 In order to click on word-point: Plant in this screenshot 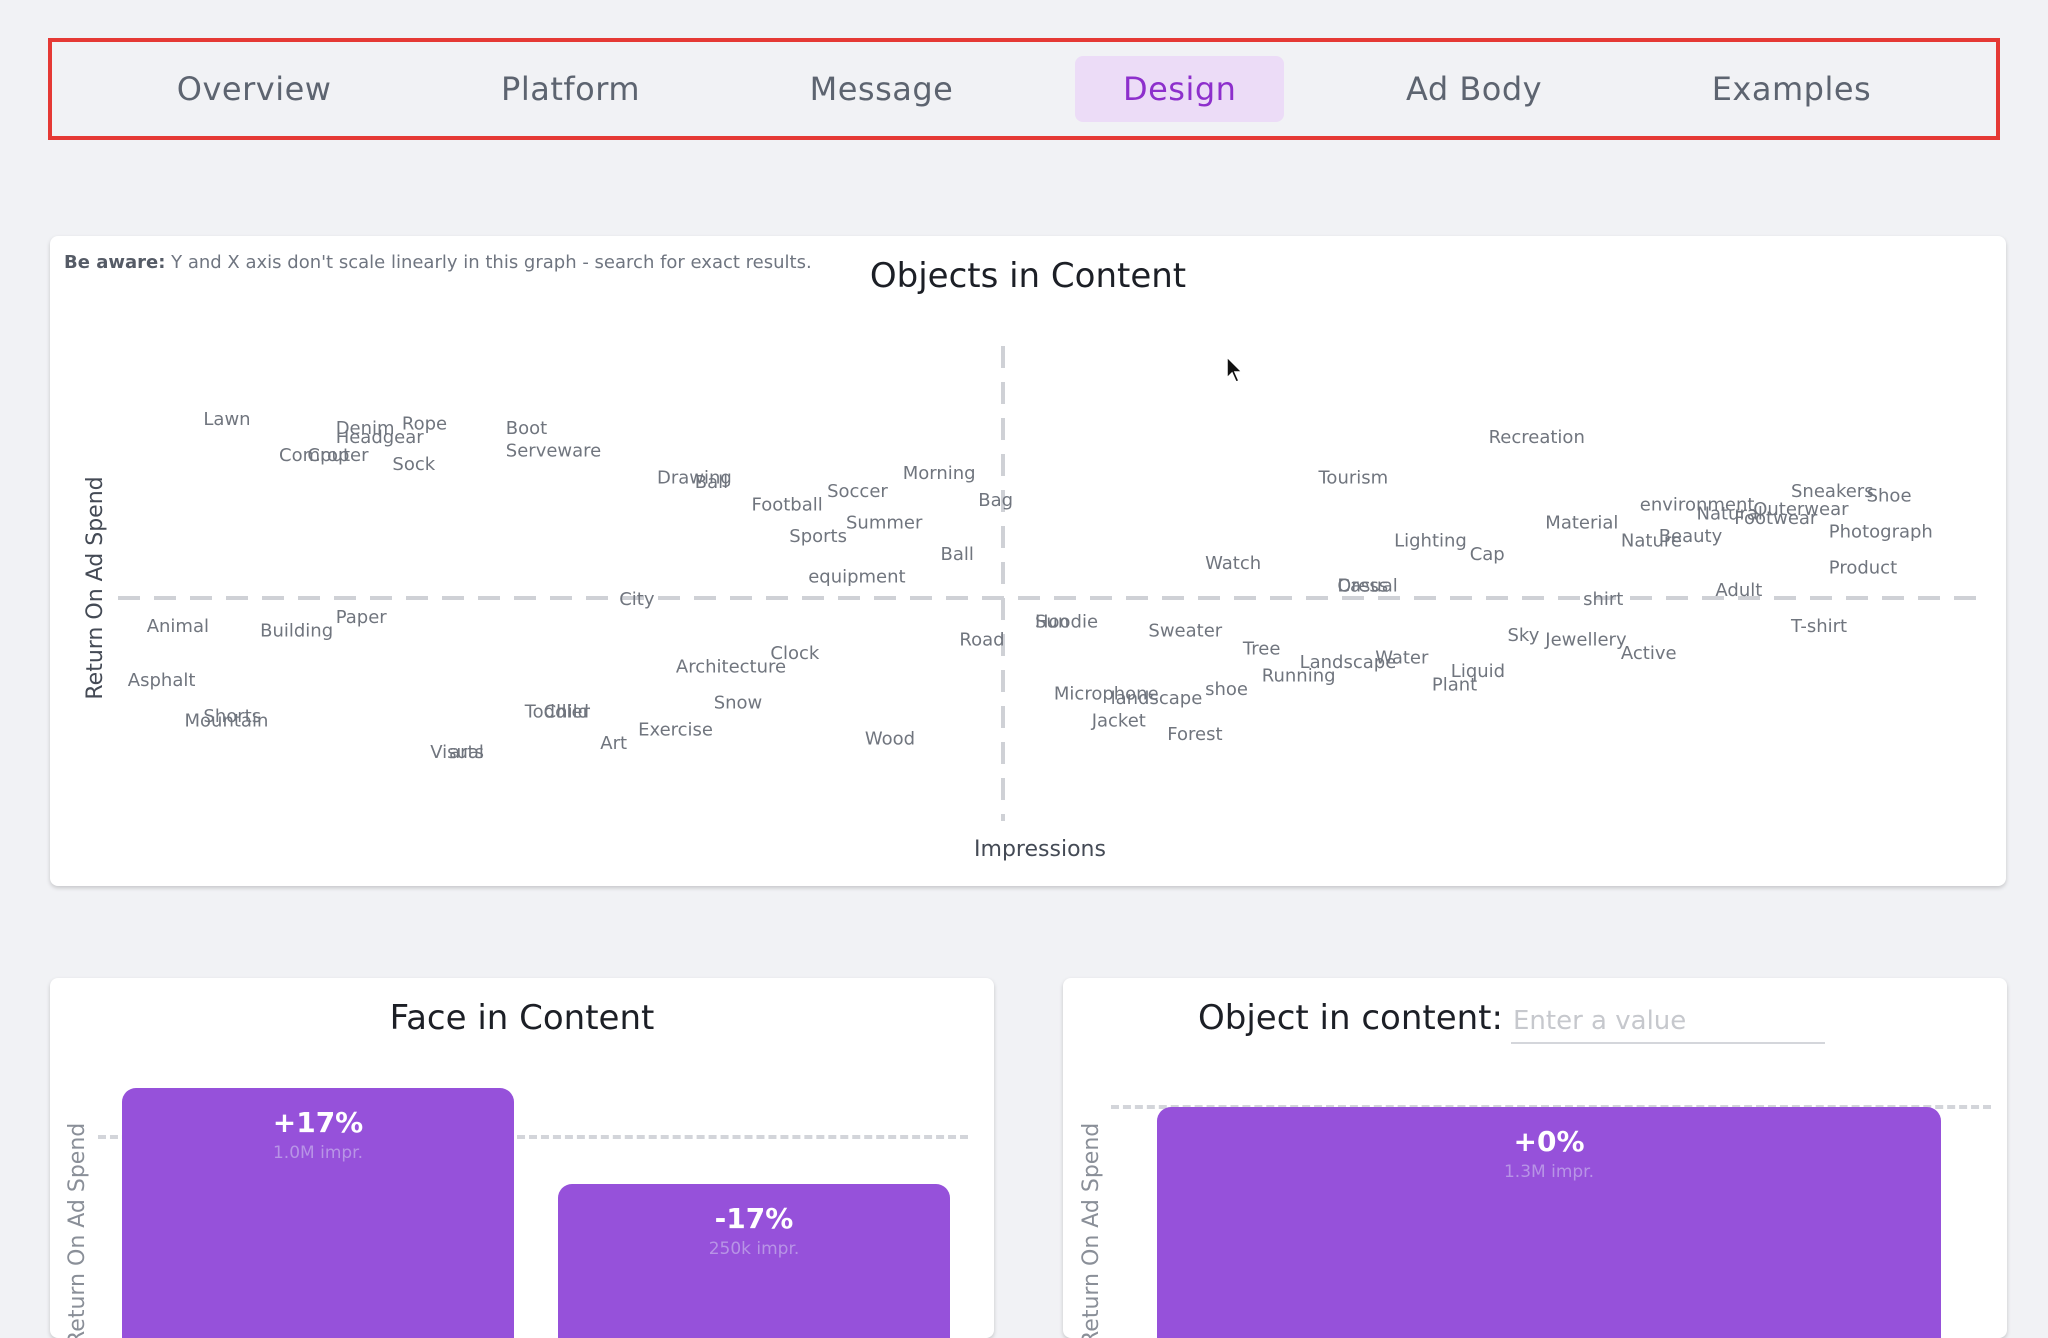, I will do `click(1454, 685)`.